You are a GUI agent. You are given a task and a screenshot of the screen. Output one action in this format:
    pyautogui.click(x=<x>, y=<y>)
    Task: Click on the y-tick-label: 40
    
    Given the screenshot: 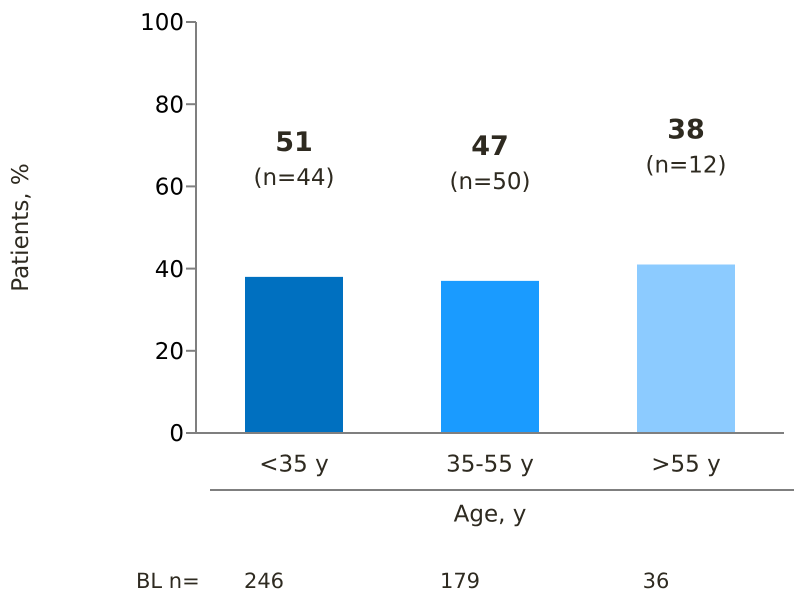 What is the action you would take?
    pyautogui.click(x=169, y=269)
    